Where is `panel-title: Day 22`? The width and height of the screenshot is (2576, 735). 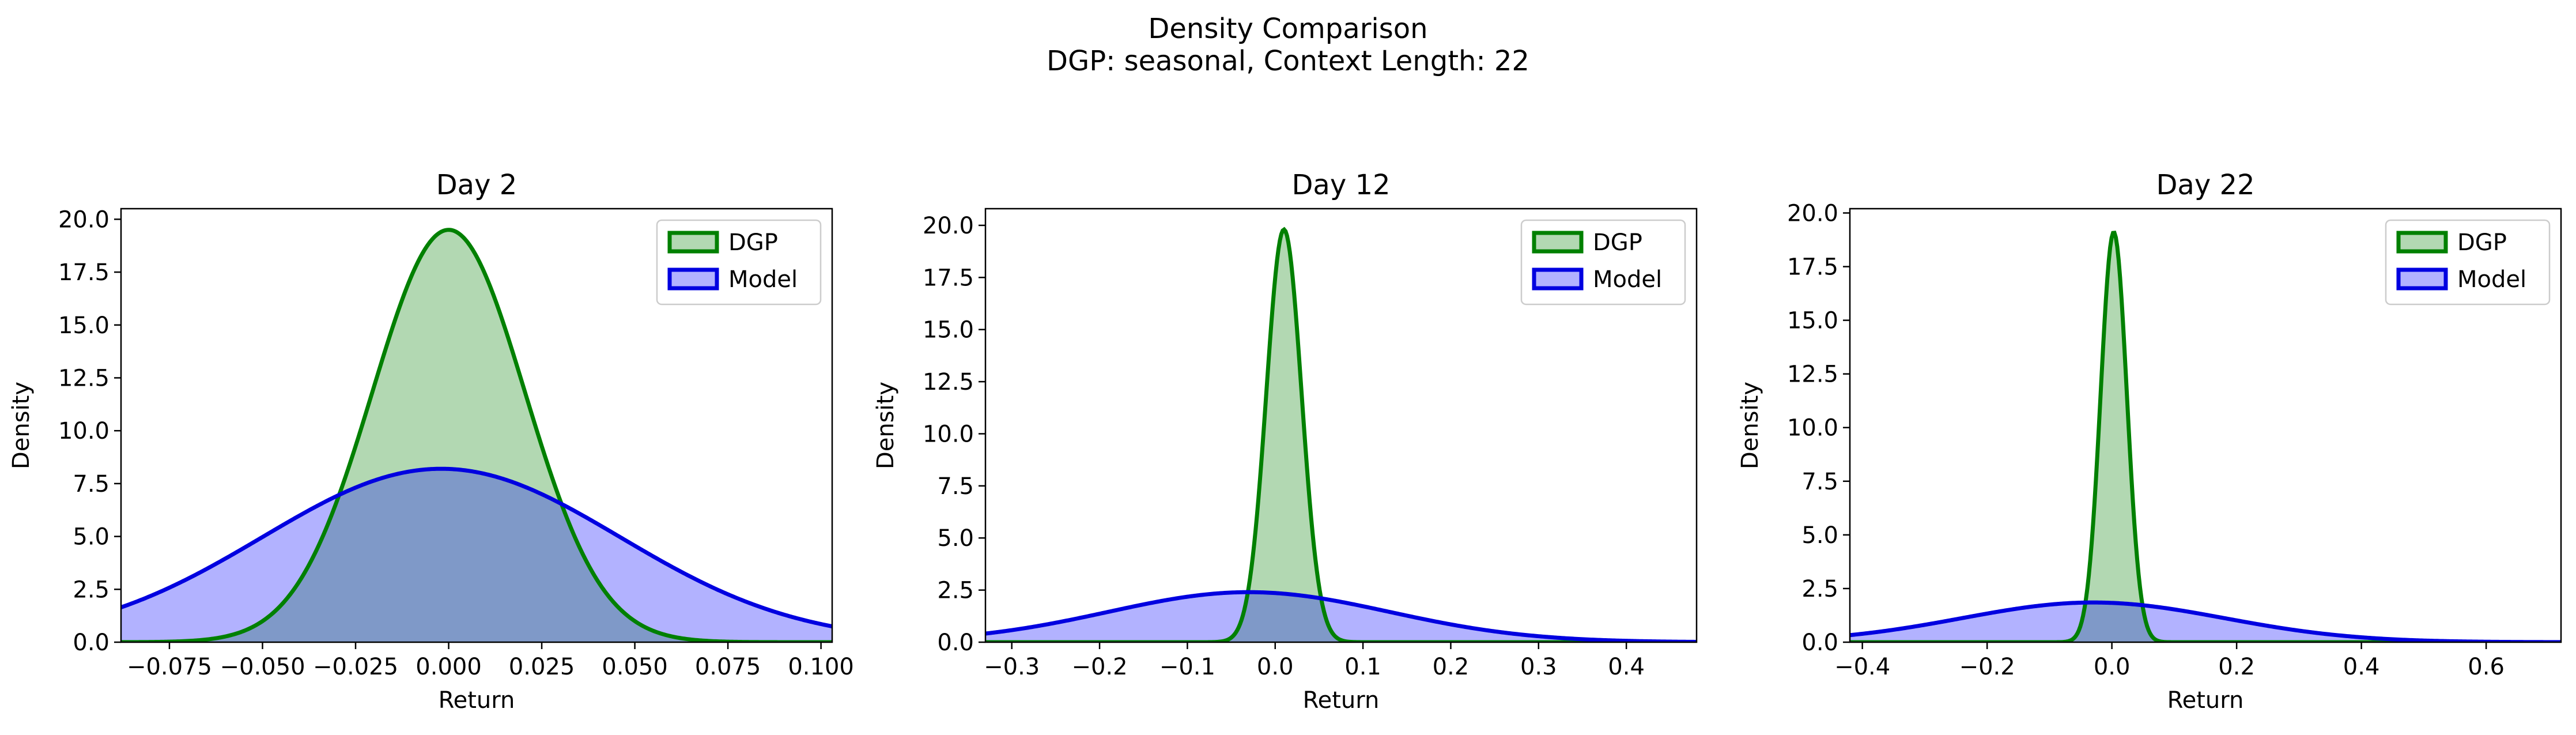 panel-title: Day 22 is located at coordinates (2205, 185).